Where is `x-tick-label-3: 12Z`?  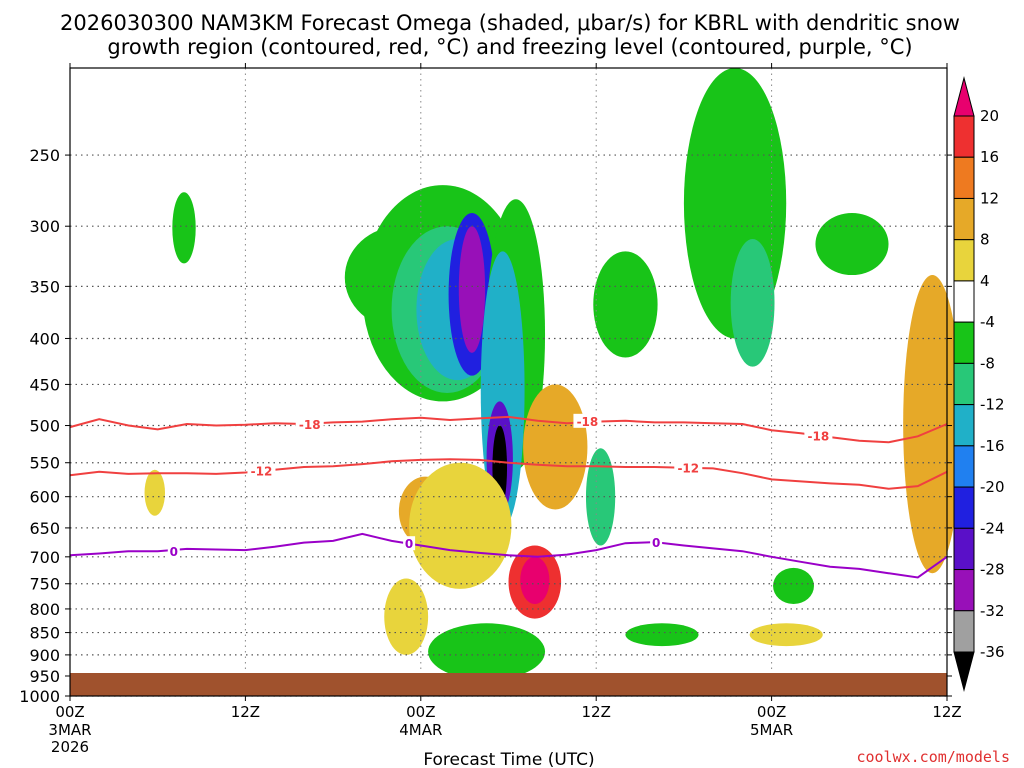 x-tick-label-3: 12Z is located at coordinates (596, 712).